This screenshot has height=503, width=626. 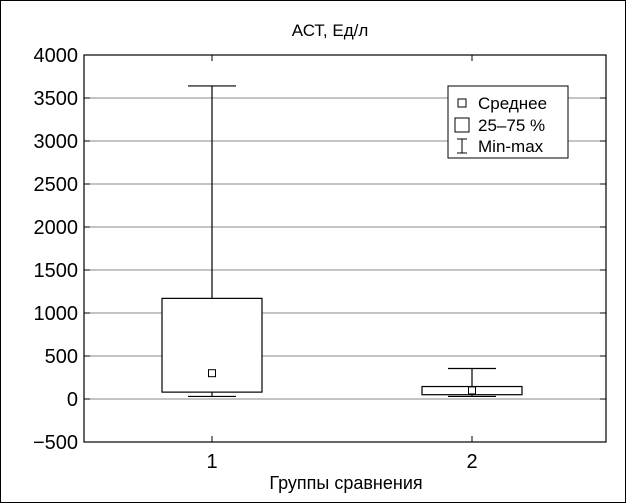 What do you see at coordinates (511, 125) in the screenshot?
I see `legend-label: 25–75 %` at bounding box center [511, 125].